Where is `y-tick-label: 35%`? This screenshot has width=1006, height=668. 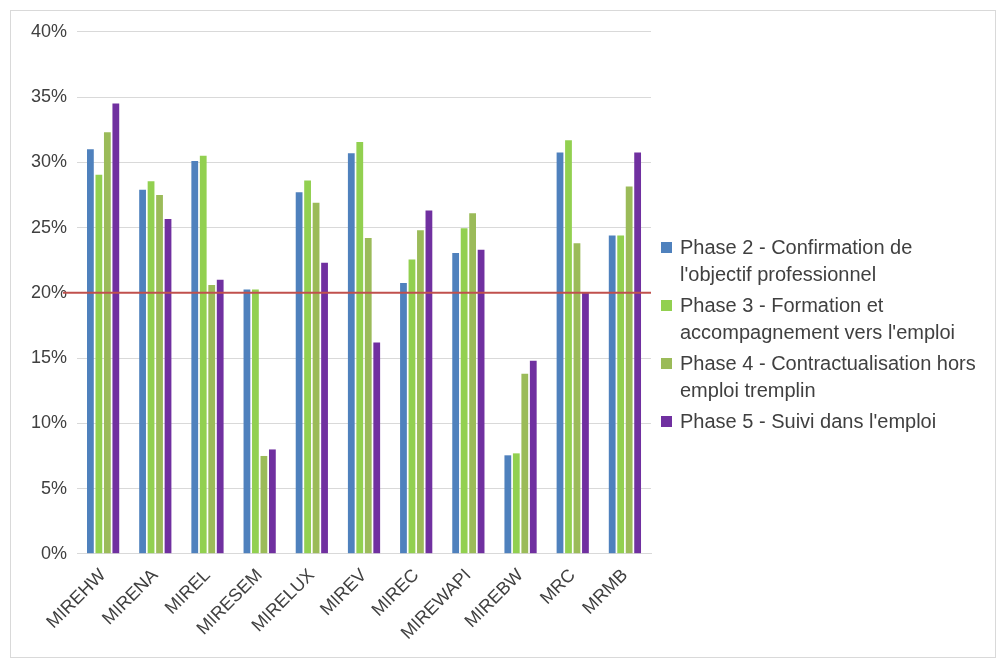 y-tick-label: 35% is located at coordinates (49, 96).